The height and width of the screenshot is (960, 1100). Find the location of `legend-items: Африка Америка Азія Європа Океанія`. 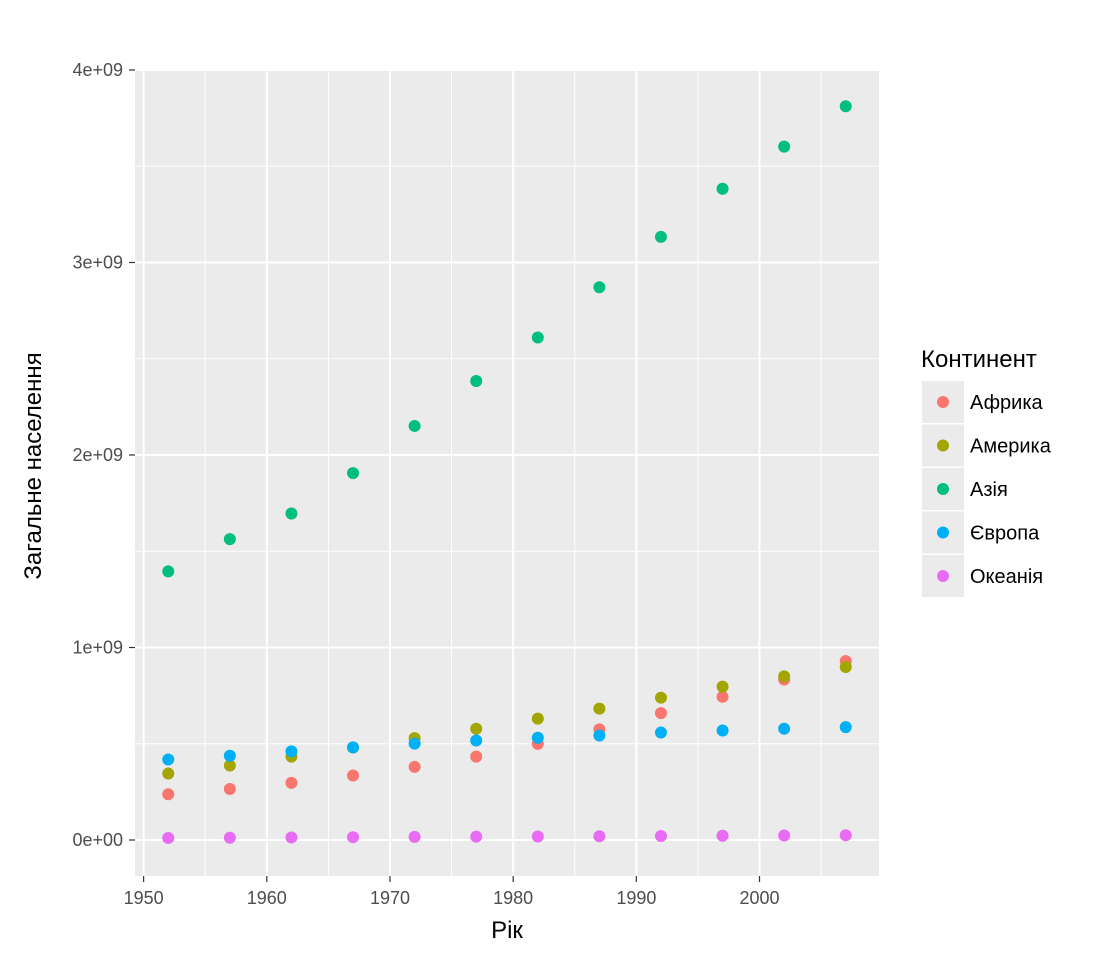

legend-items: Африка Америка Азія Європа Океанія is located at coordinates (987, 489).